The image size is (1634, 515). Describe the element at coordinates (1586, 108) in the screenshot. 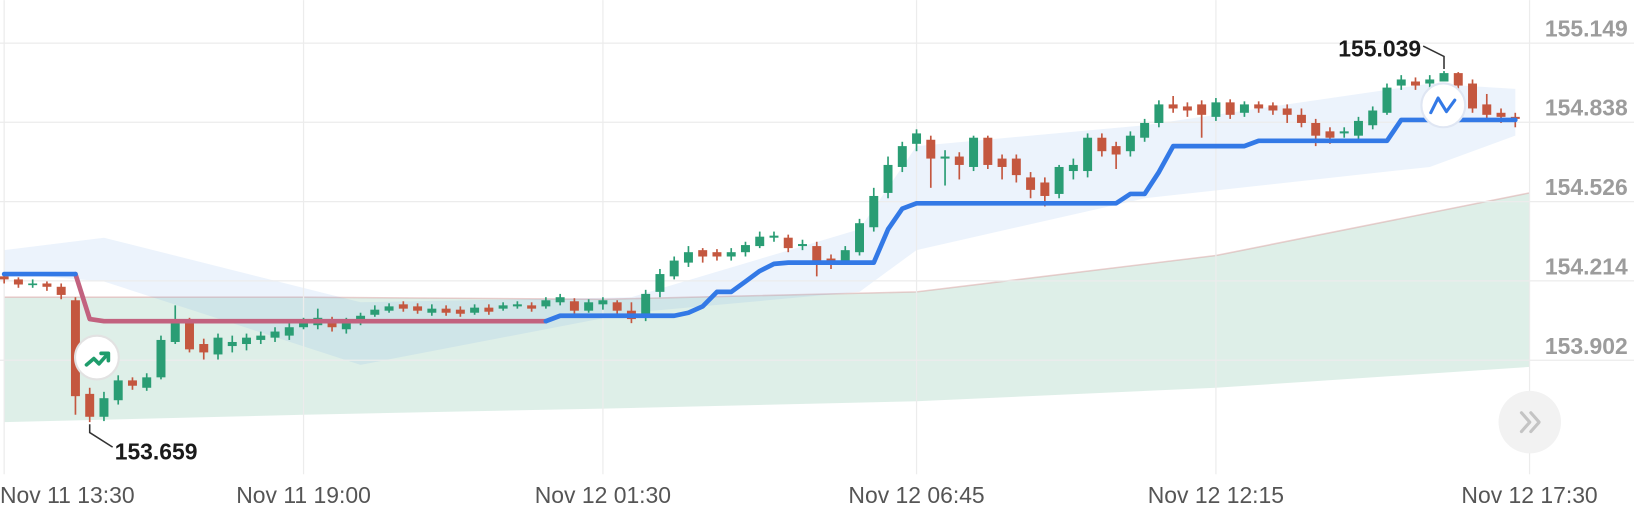

I see `y-tick-label: 154.838` at that location.